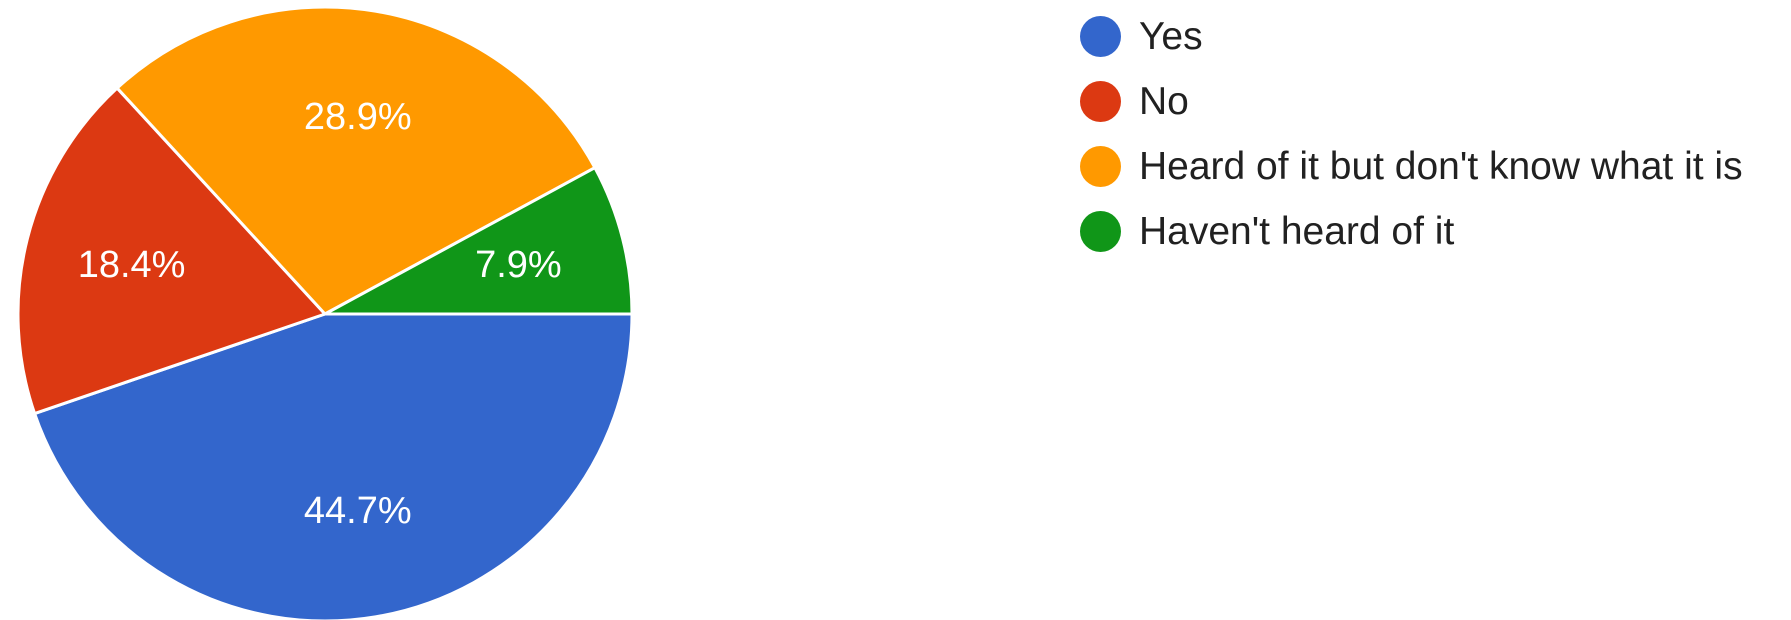 The image size is (1791, 620). What do you see at coordinates (1100, 36) in the screenshot?
I see `legend-swatch-yes` at bounding box center [1100, 36].